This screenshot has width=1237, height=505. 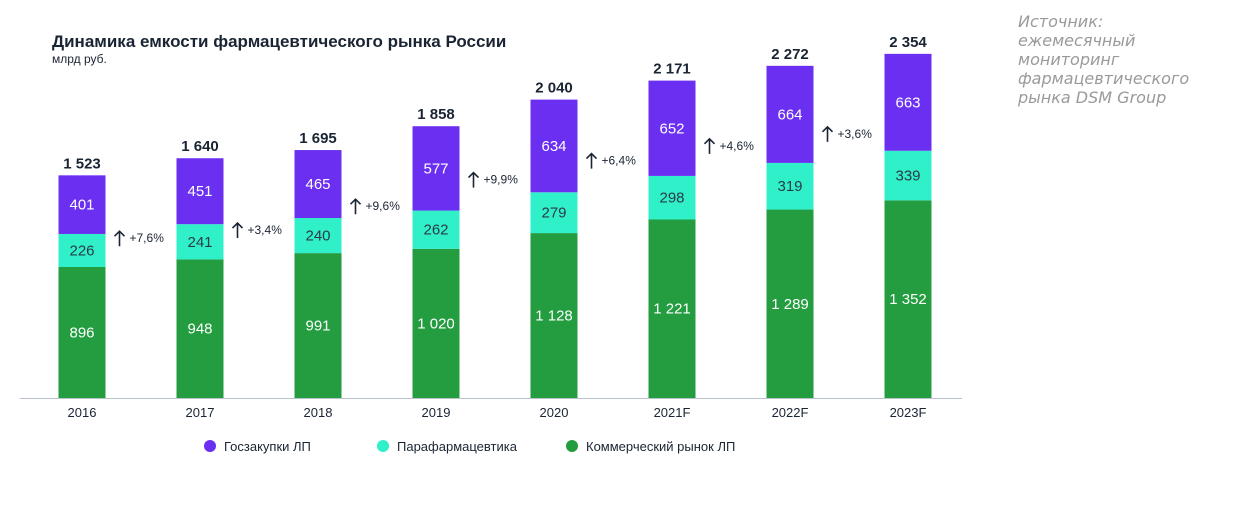 What do you see at coordinates (200, 412) in the screenshot?
I see `x-tick-label: 2017` at bounding box center [200, 412].